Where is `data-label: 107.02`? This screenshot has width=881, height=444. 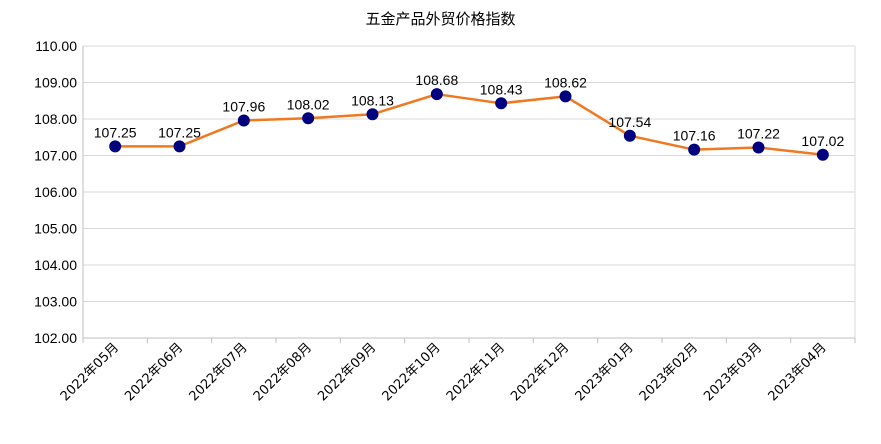
data-label: 107.02 is located at coordinates (822, 141).